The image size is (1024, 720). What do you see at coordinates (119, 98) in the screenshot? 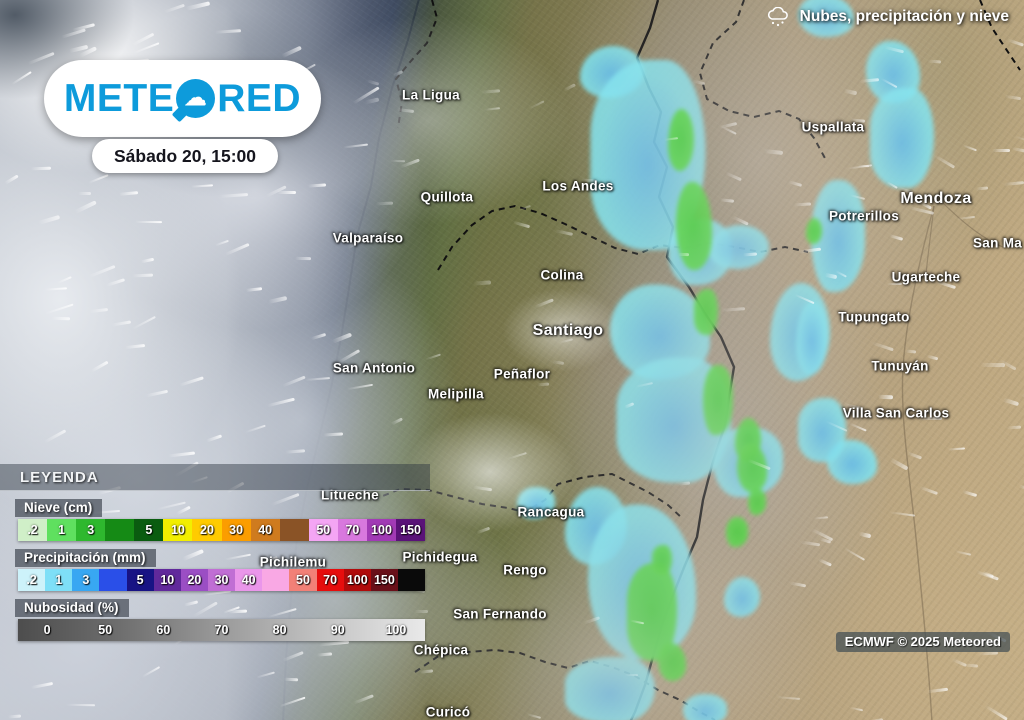
I see `logo-text-pre: METE` at bounding box center [119, 98].